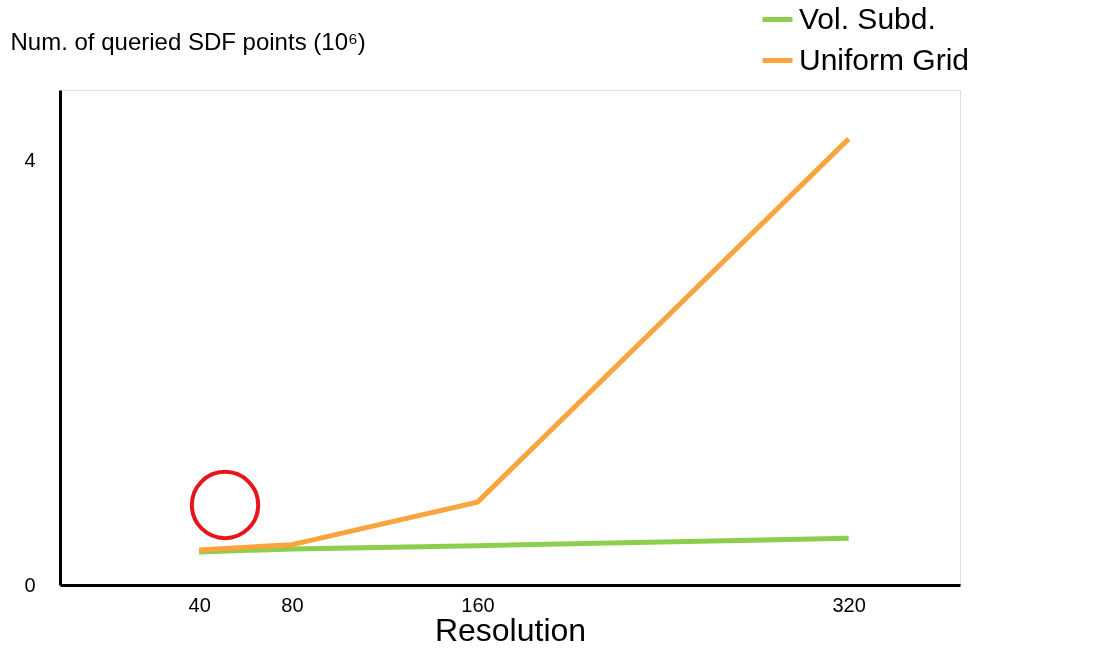  I want to click on x-tick-label: 40, so click(199, 604).